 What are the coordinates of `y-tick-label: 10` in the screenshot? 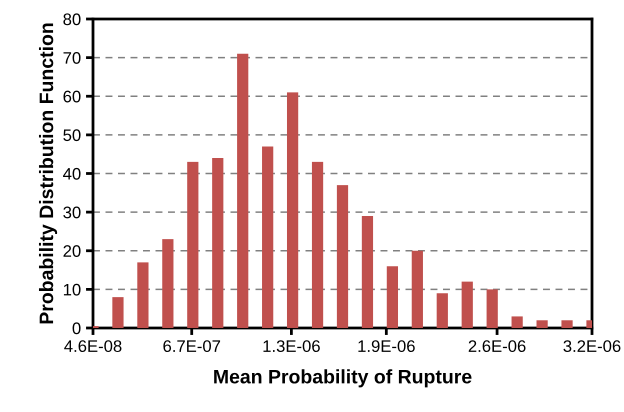 It's located at (72, 290).